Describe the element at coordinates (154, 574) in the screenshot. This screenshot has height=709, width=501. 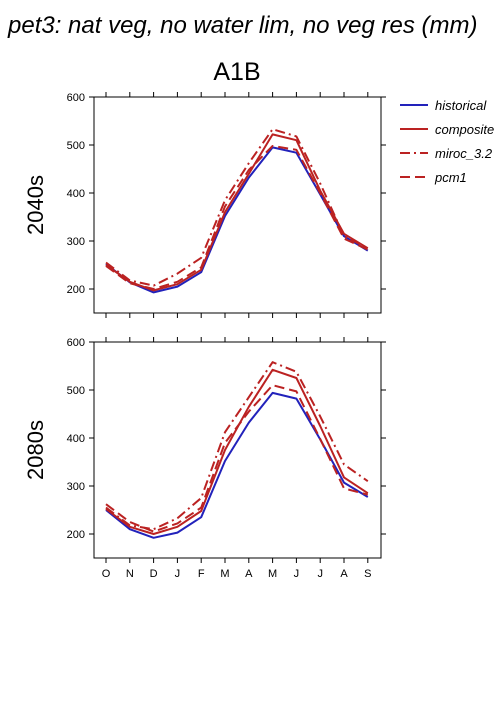
I see `x-tick-label: D` at that location.